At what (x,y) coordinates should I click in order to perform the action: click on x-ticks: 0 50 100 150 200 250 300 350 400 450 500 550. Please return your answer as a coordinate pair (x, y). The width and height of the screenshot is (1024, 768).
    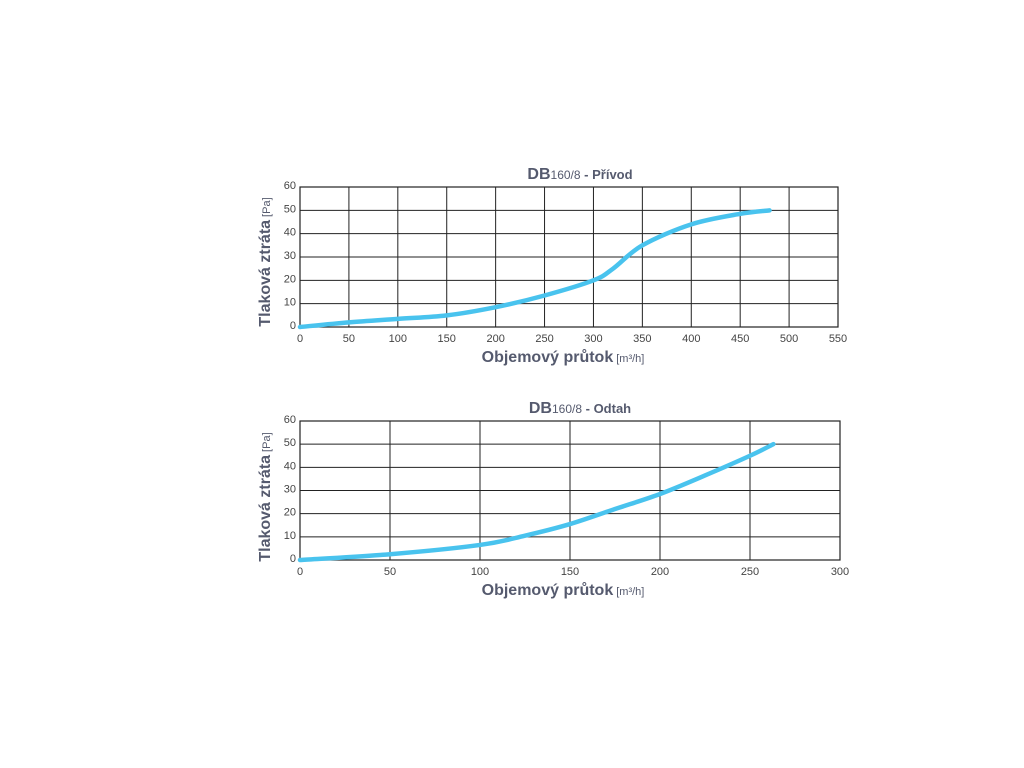
    Looking at the image, I should click on (572, 339).